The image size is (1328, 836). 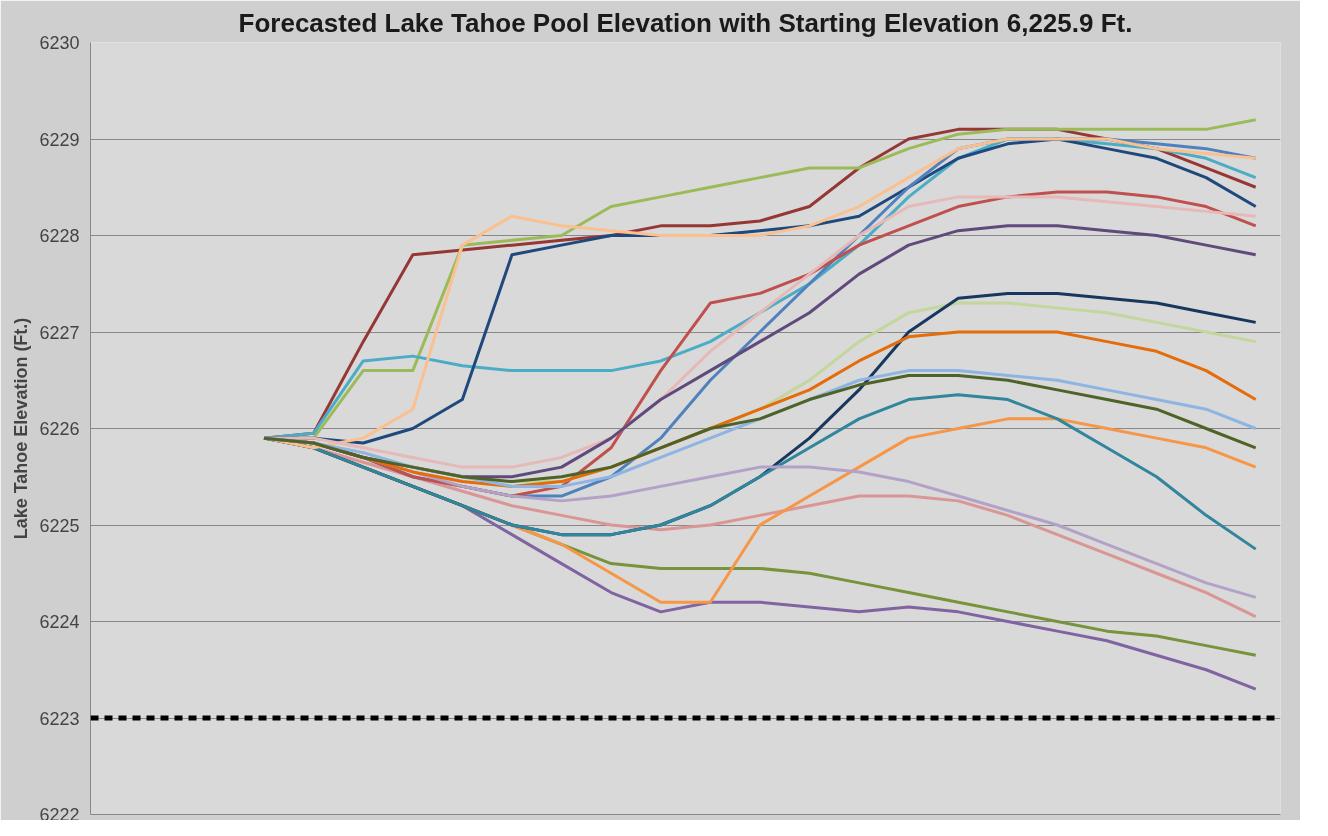 What do you see at coordinates (59, 525) in the screenshot?
I see `y-tick-label: 6225` at bounding box center [59, 525].